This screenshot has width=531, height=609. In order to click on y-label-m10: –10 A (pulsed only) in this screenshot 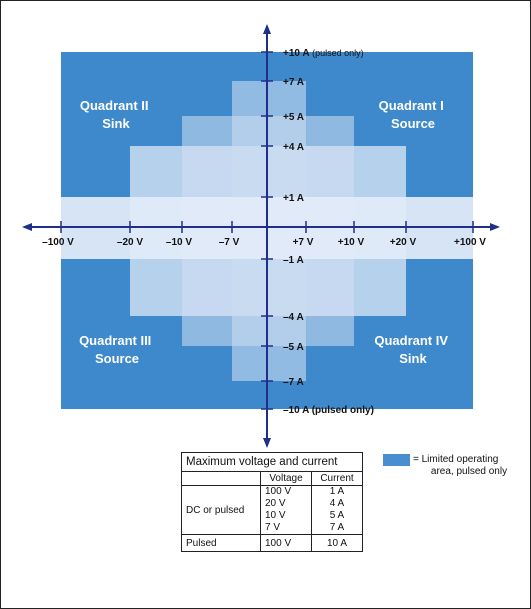, I will do `click(328, 410)`.